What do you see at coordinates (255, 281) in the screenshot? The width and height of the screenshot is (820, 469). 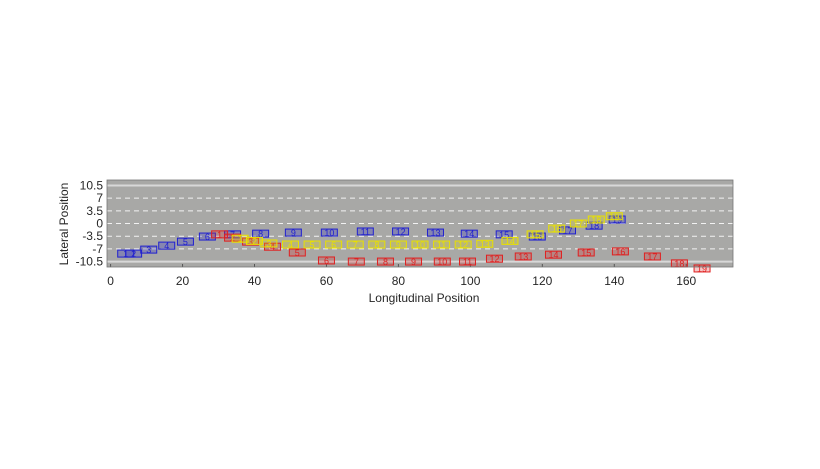 I see `x-tick-label: 40` at bounding box center [255, 281].